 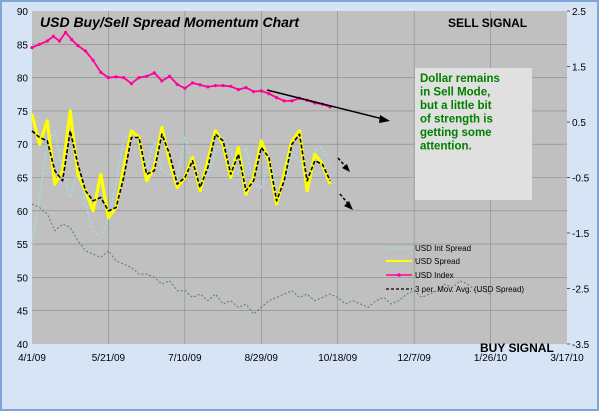 I want to click on y-right-tick-label: -1.5, so click(x=581, y=234).